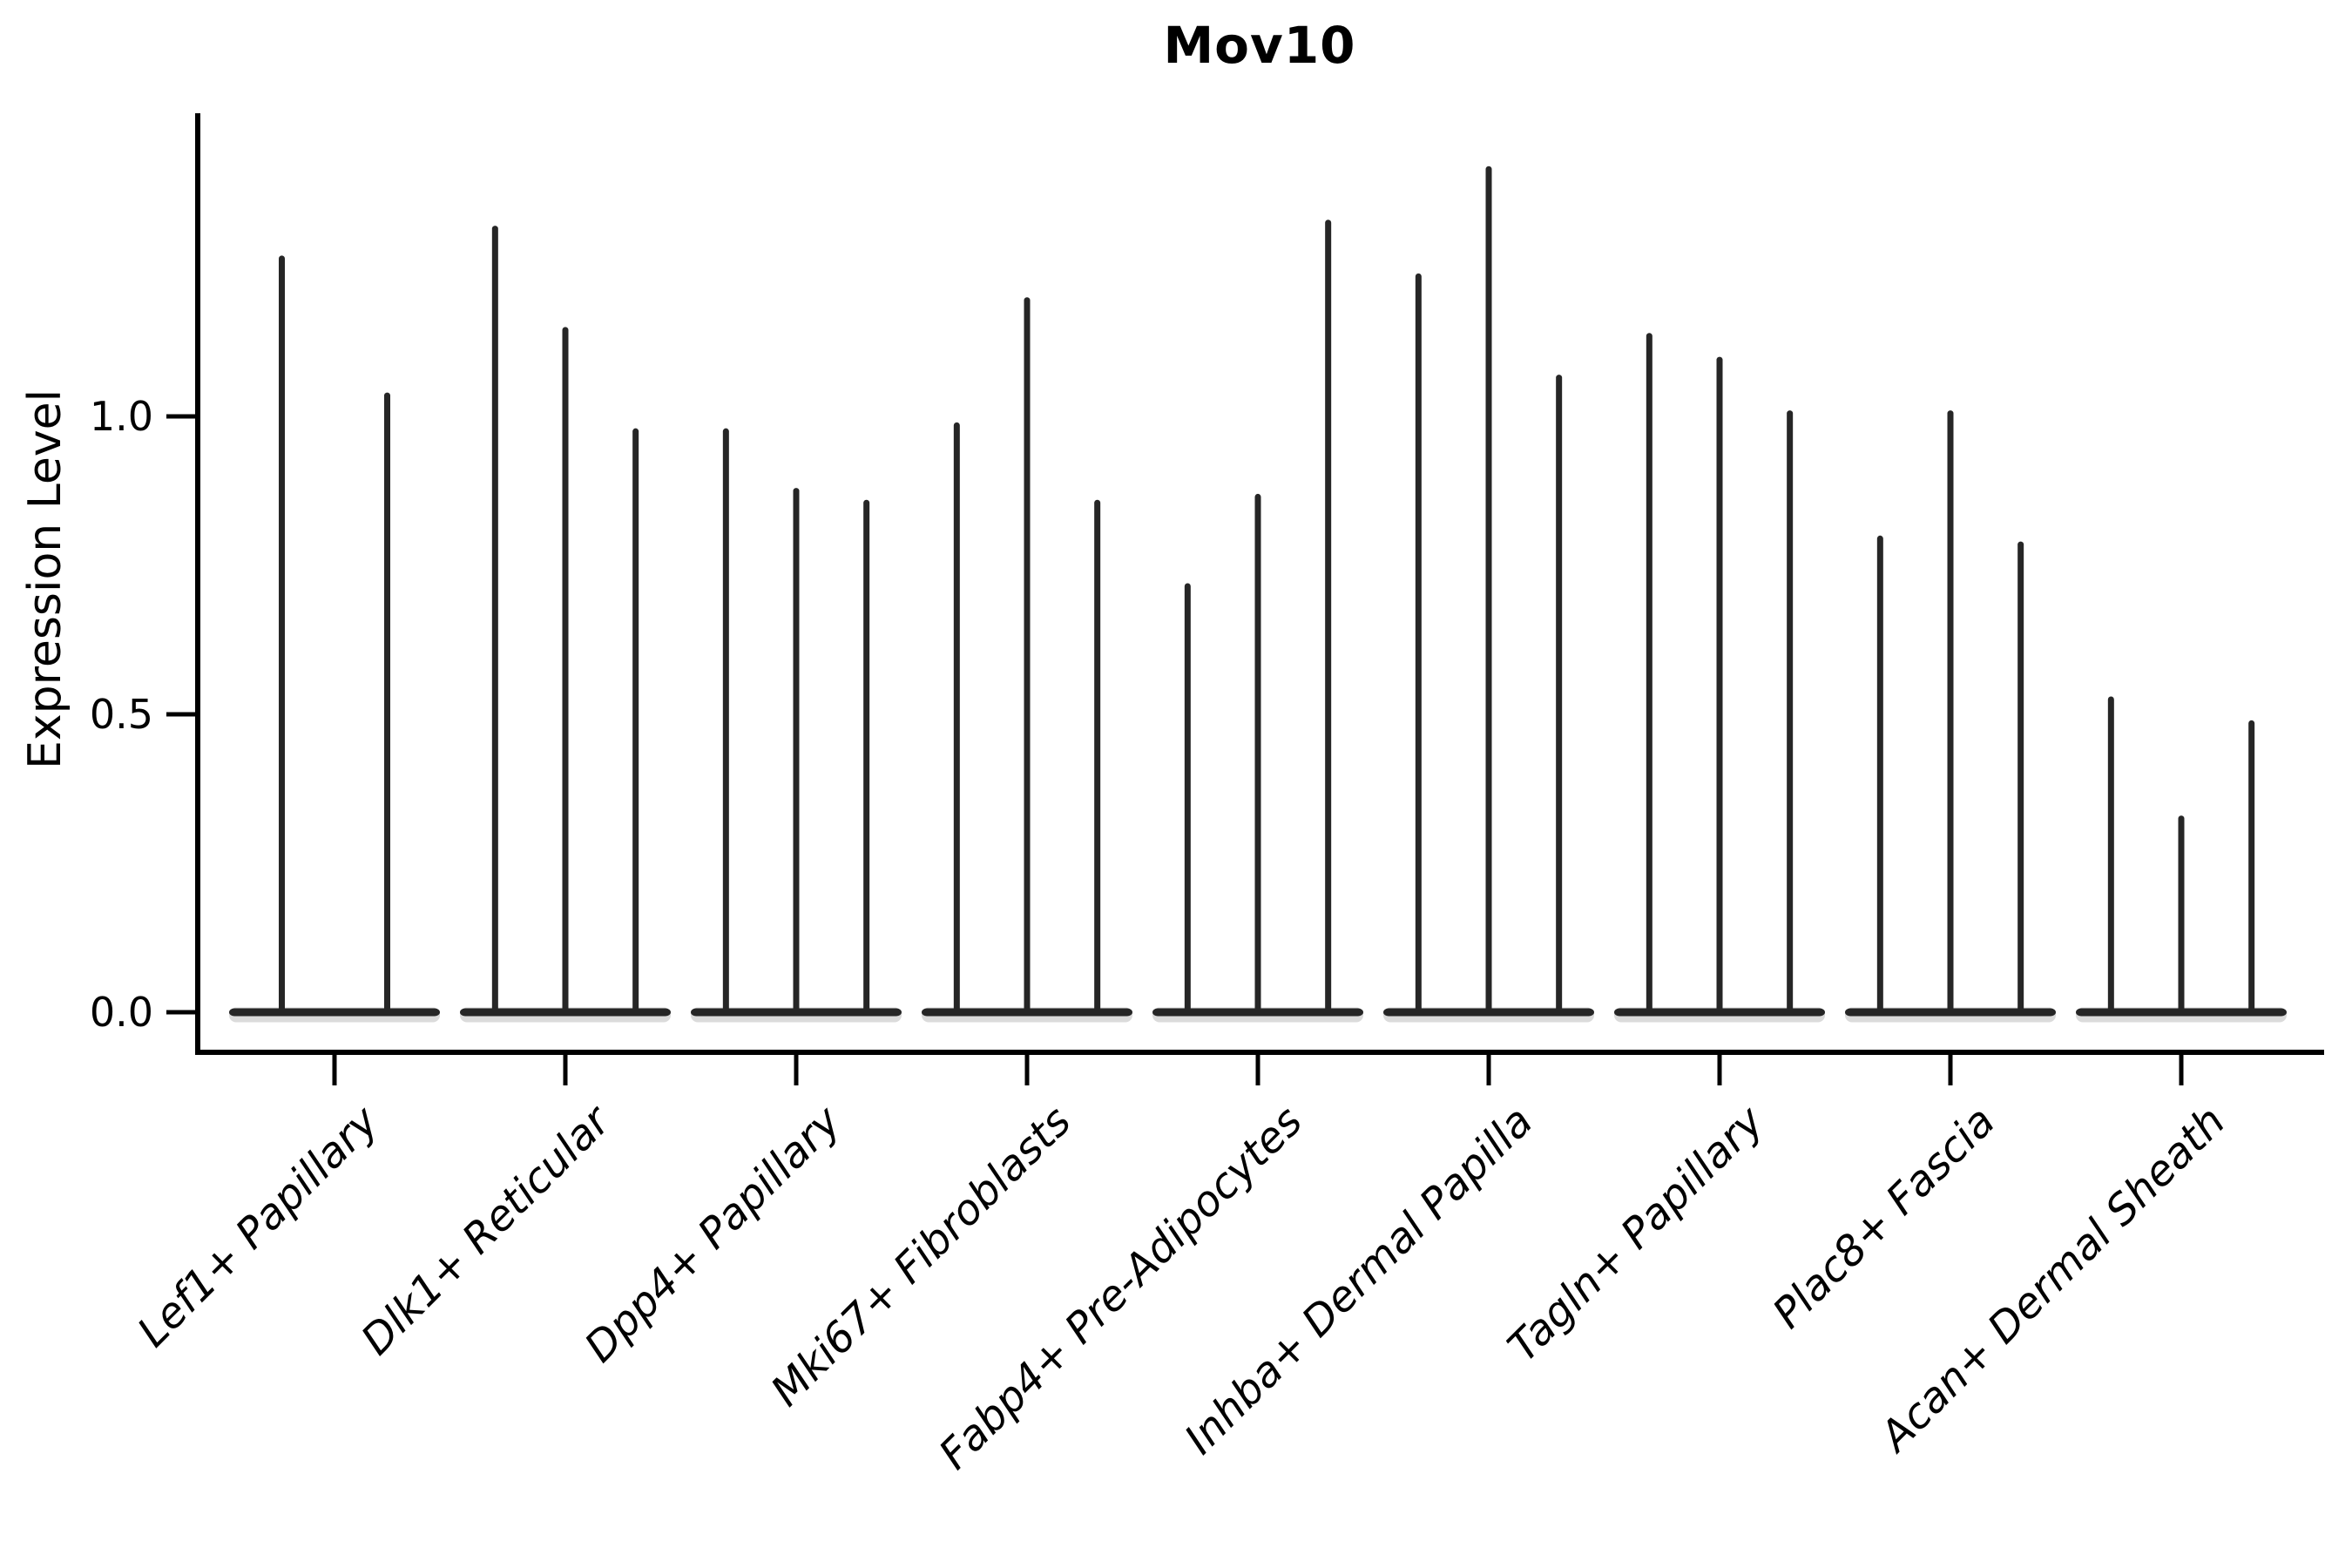 This screenshot has width=2352, height=1568. Describe the element at coordinates (1260, 1053) in the screenshot. I see `x-axis-spine` at that location.